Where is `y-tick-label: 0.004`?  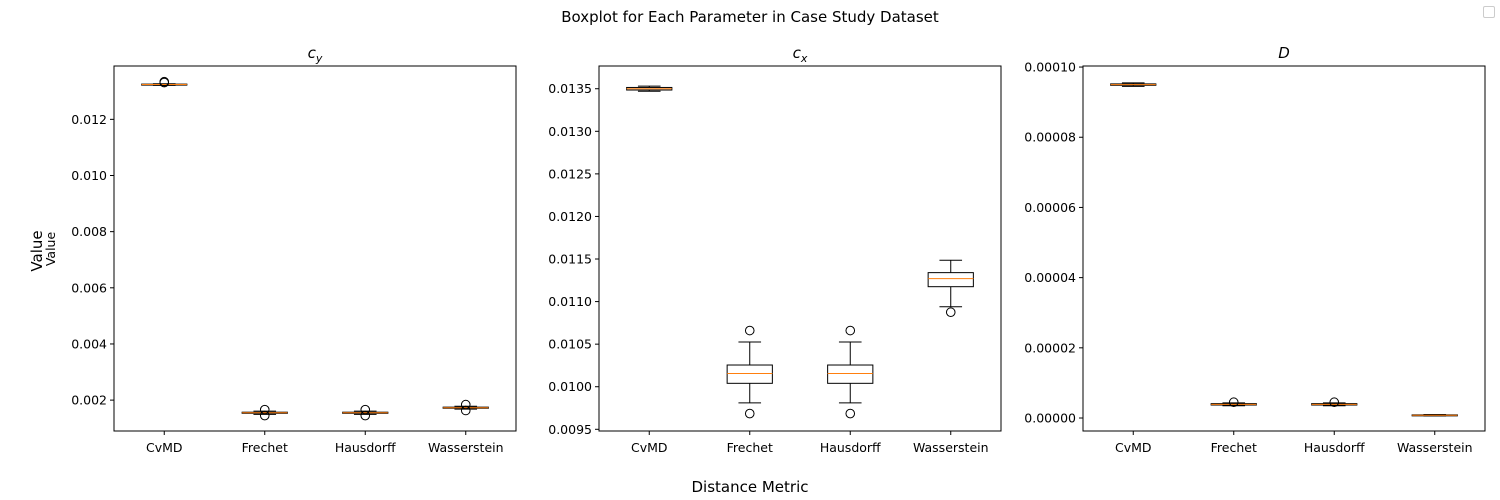
y-tick-label: 0.004 is located at coordinates (89, 343).